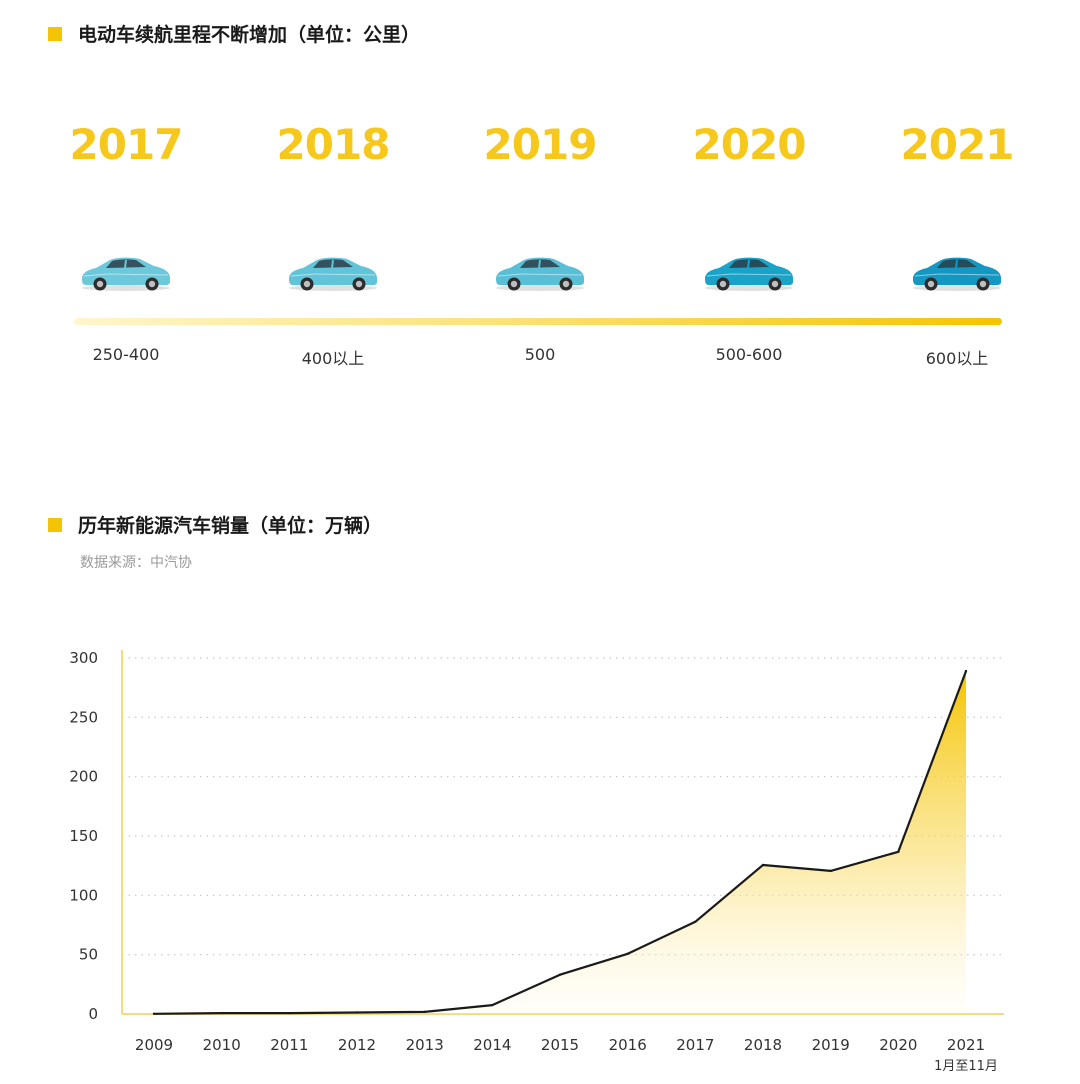  Describe the element at coordinates (136, 563) in the screenshot. I see `data-source-note: 数据来源：中汽协` at that location.